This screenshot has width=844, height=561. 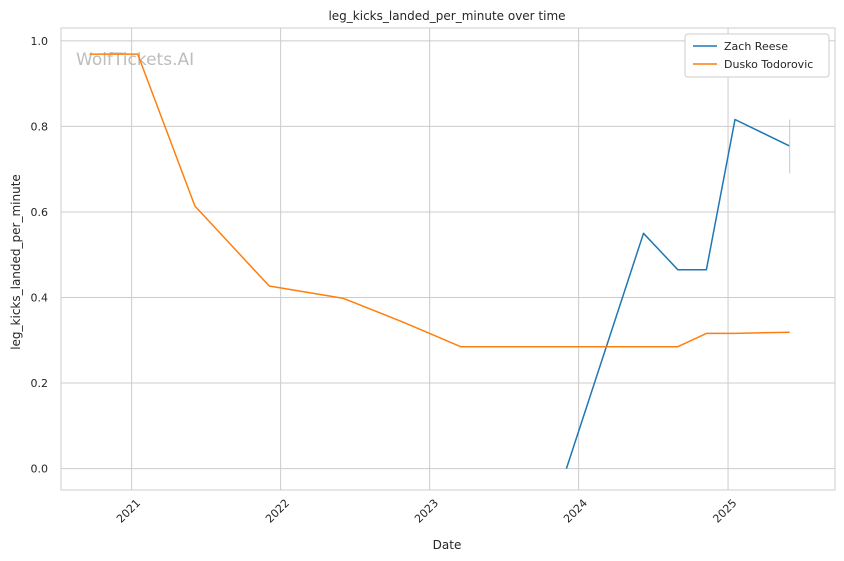 I want to click on x-axis-title: Date, so click(x=447, y=545).